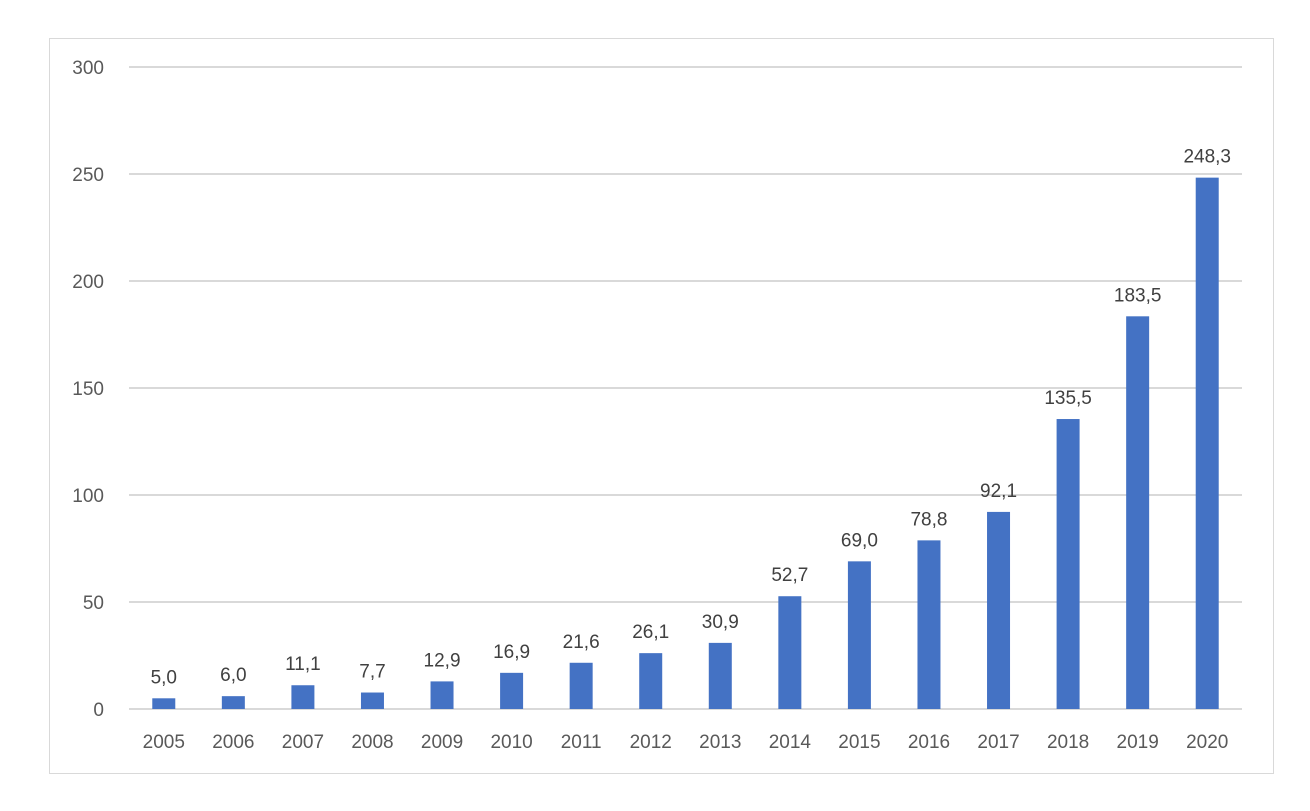 This screenshot has width=1310, height=811. I want to click on data-label: 30,9, so click(720, 622).